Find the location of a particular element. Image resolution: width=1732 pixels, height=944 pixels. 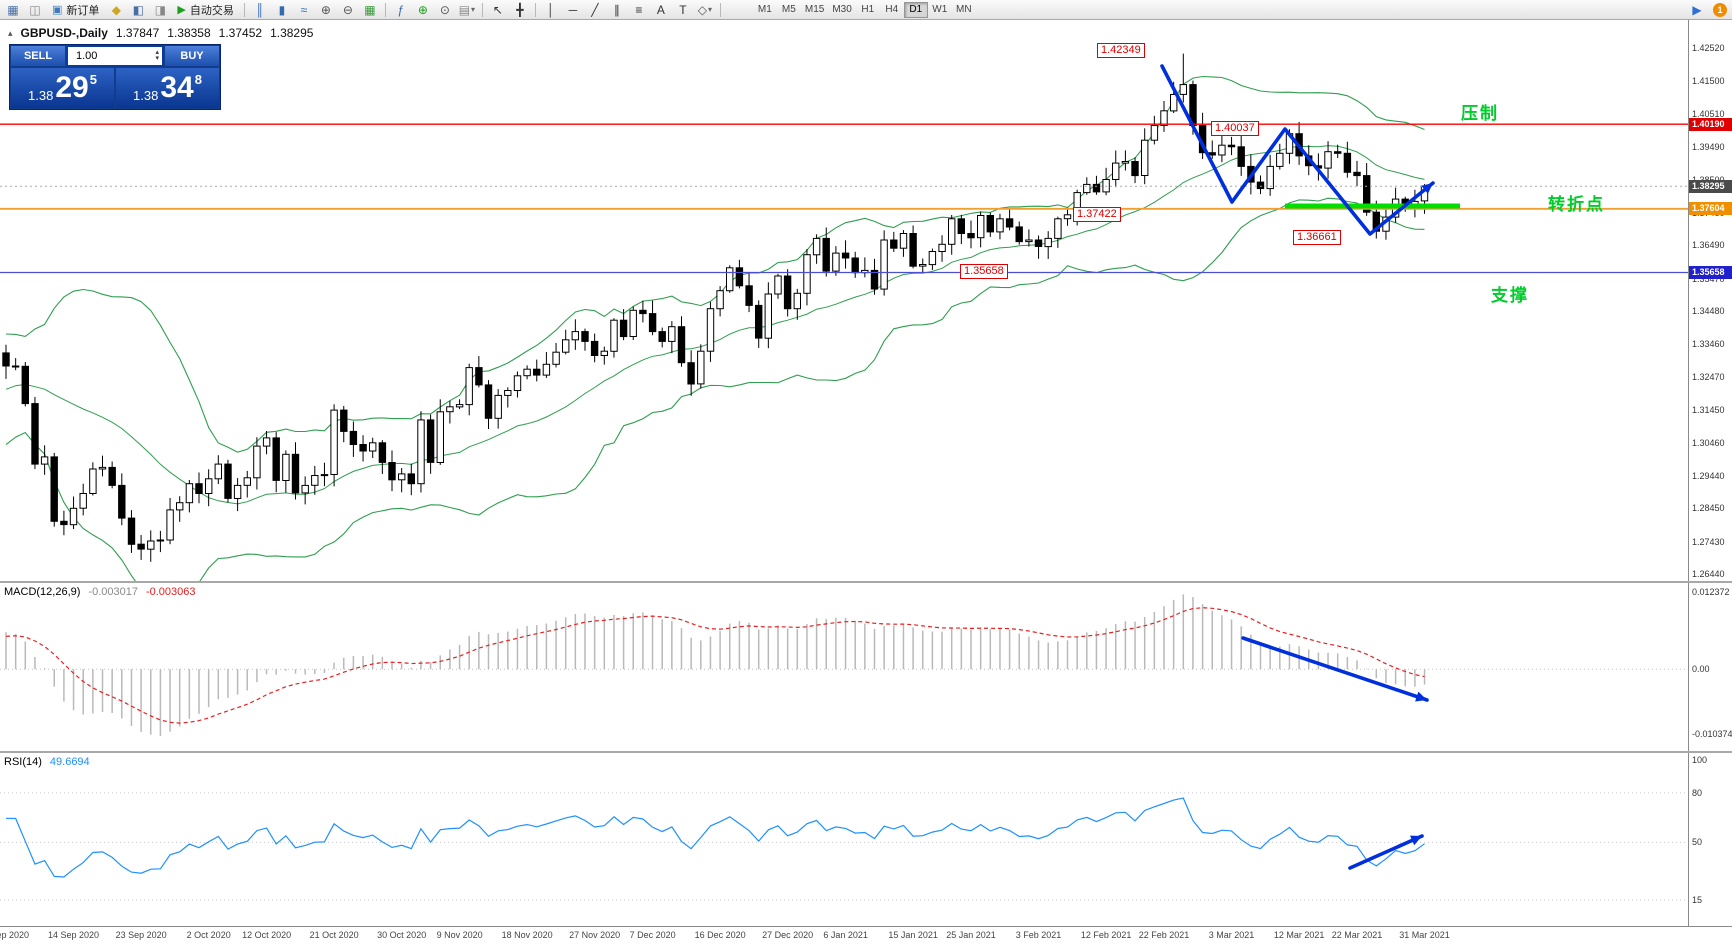

buy-button: BUY is located at coordinates (192, 56).